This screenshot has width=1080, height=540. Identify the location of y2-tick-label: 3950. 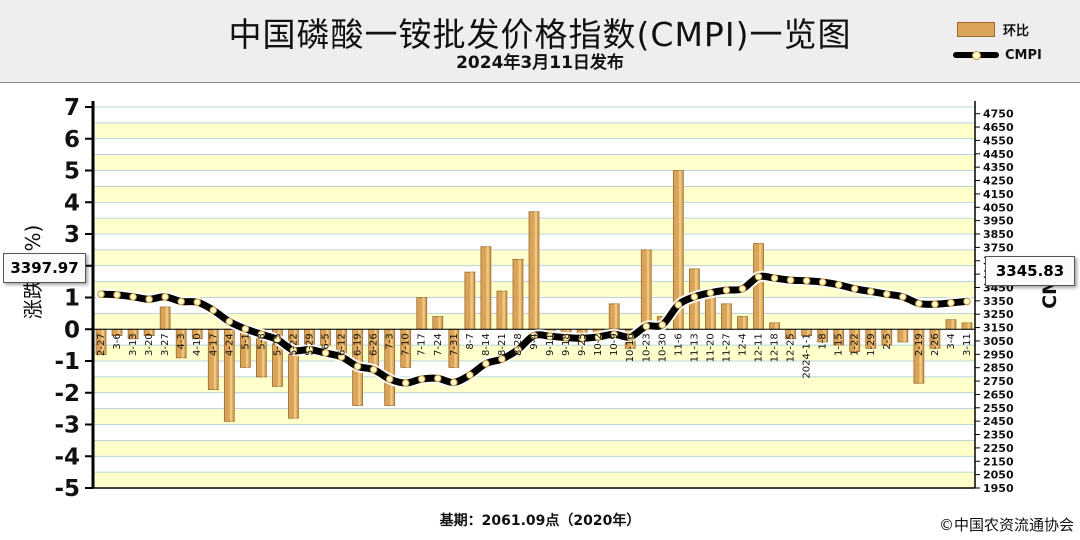
(998, 221).